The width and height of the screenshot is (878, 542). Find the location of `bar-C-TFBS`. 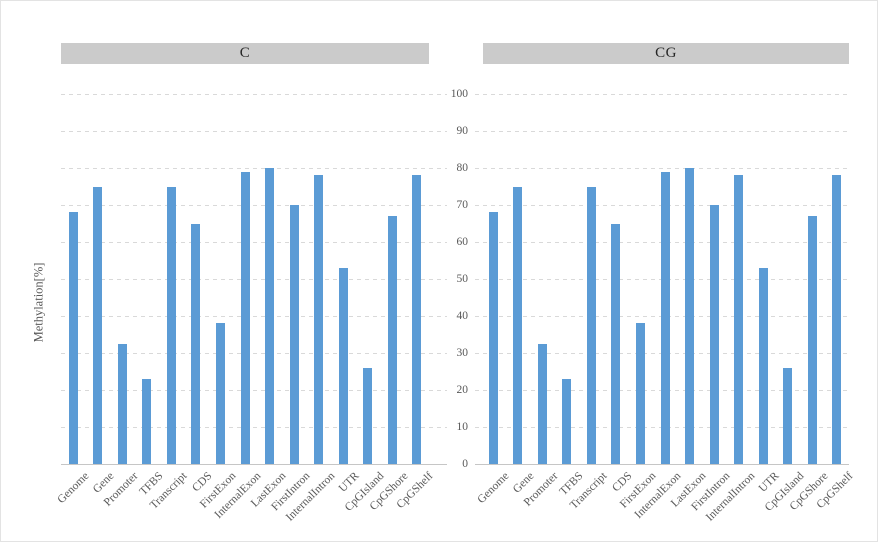

bar-C-TFBS is located at coordinates (147, 421).